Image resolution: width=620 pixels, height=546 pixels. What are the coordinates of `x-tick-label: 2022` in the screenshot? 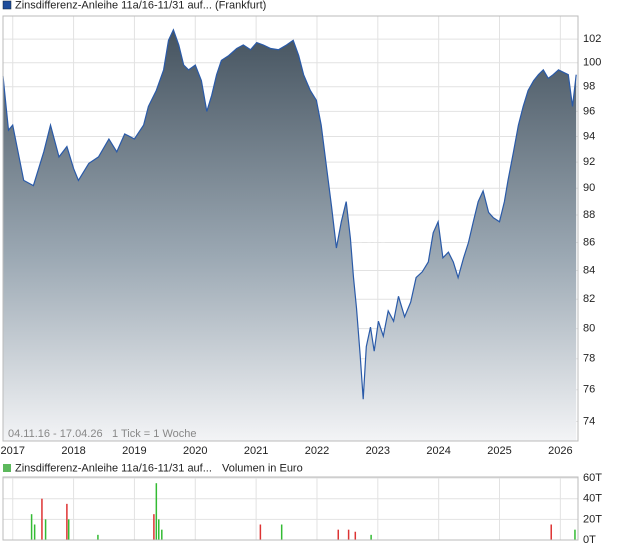 It's located at (317, 451).